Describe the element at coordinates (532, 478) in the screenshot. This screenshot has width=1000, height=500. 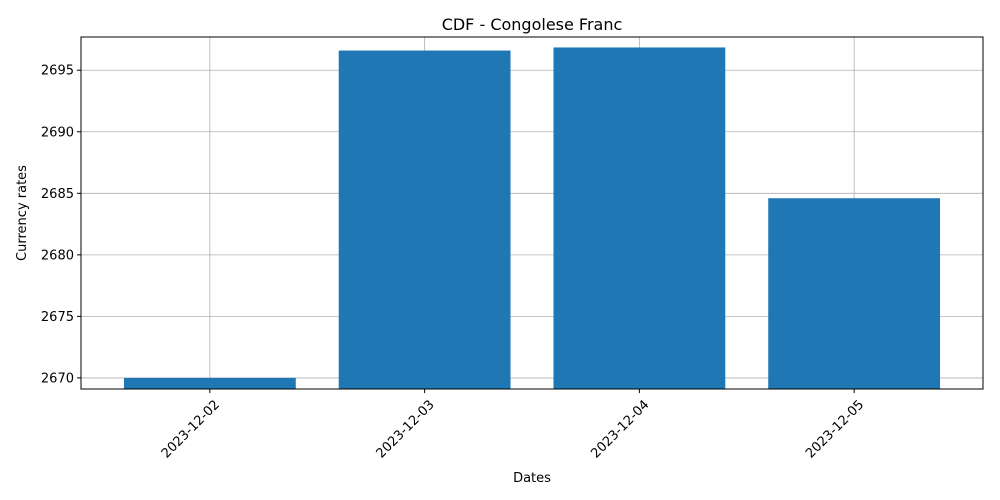
I see `x-axis-label: Dates` at that location.